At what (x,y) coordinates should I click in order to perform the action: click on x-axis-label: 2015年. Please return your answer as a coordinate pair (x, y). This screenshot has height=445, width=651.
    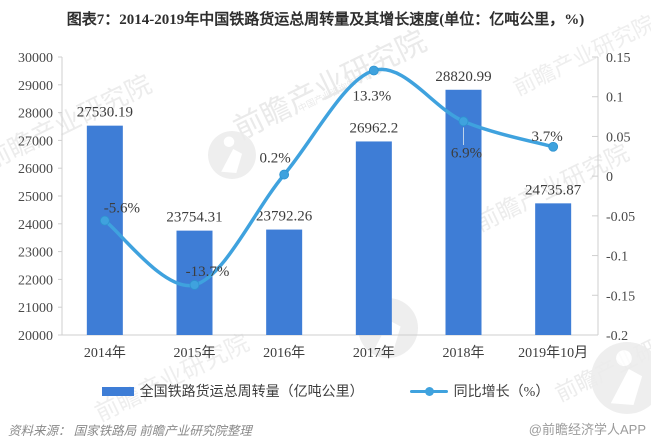
    Looking at the image, I should click on (195, 353).